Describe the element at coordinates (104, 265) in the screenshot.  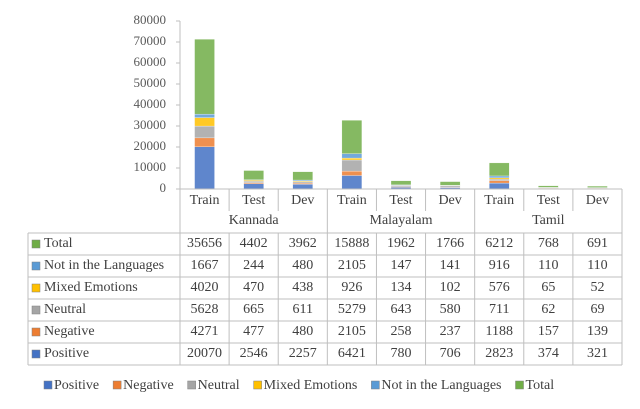
I see `row-label: Not in the Languages` at that location.